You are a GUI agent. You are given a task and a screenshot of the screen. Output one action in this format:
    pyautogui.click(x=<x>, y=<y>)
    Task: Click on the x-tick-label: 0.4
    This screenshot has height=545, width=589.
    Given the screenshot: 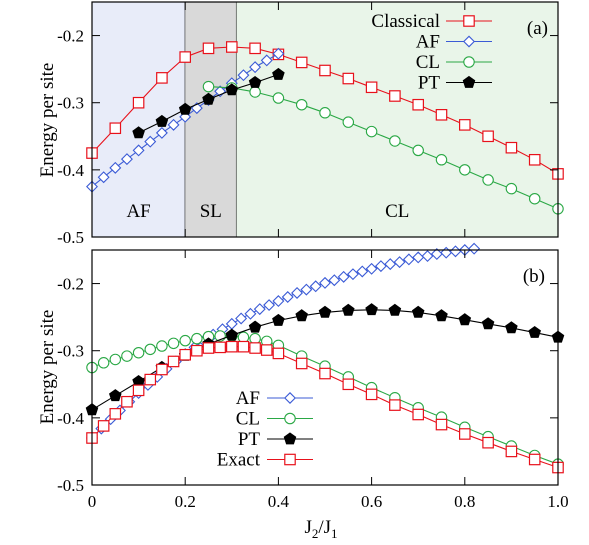 What is the action you would take?
    pyautogui.click(x=279, y=501)
    